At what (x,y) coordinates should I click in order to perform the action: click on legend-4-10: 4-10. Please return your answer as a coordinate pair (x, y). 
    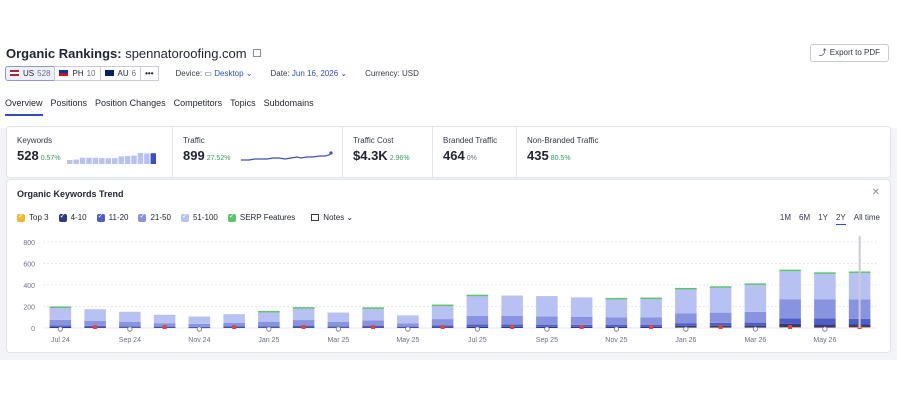
    Looking at the image, I should click on (72, 217).